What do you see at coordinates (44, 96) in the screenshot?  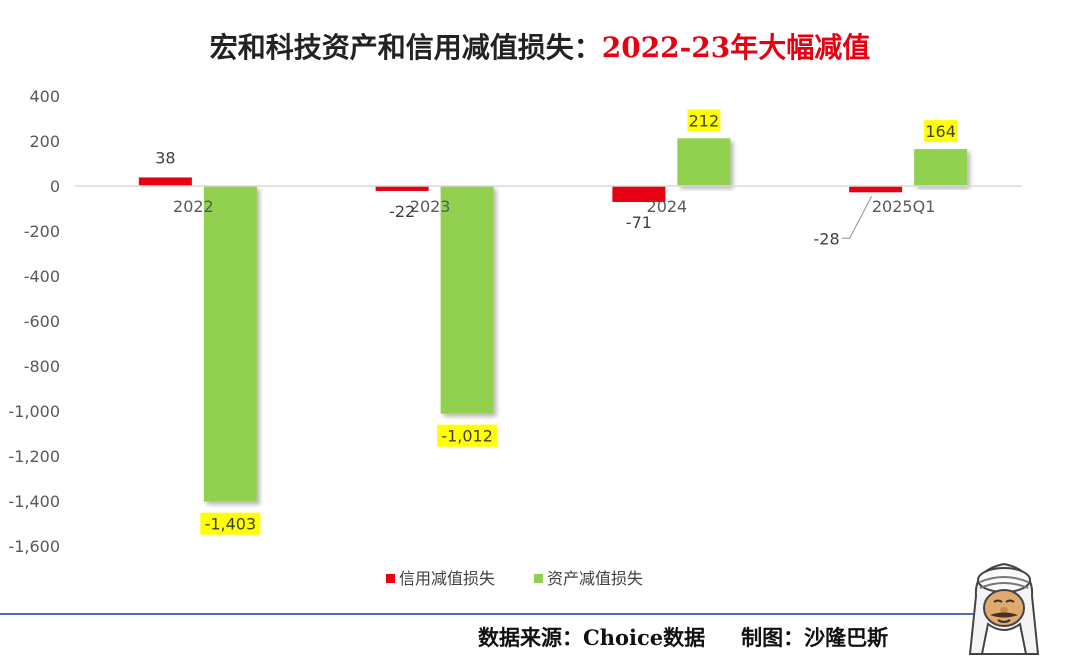 I see `y-tick-label: 400` at bounding box center [44, 96].